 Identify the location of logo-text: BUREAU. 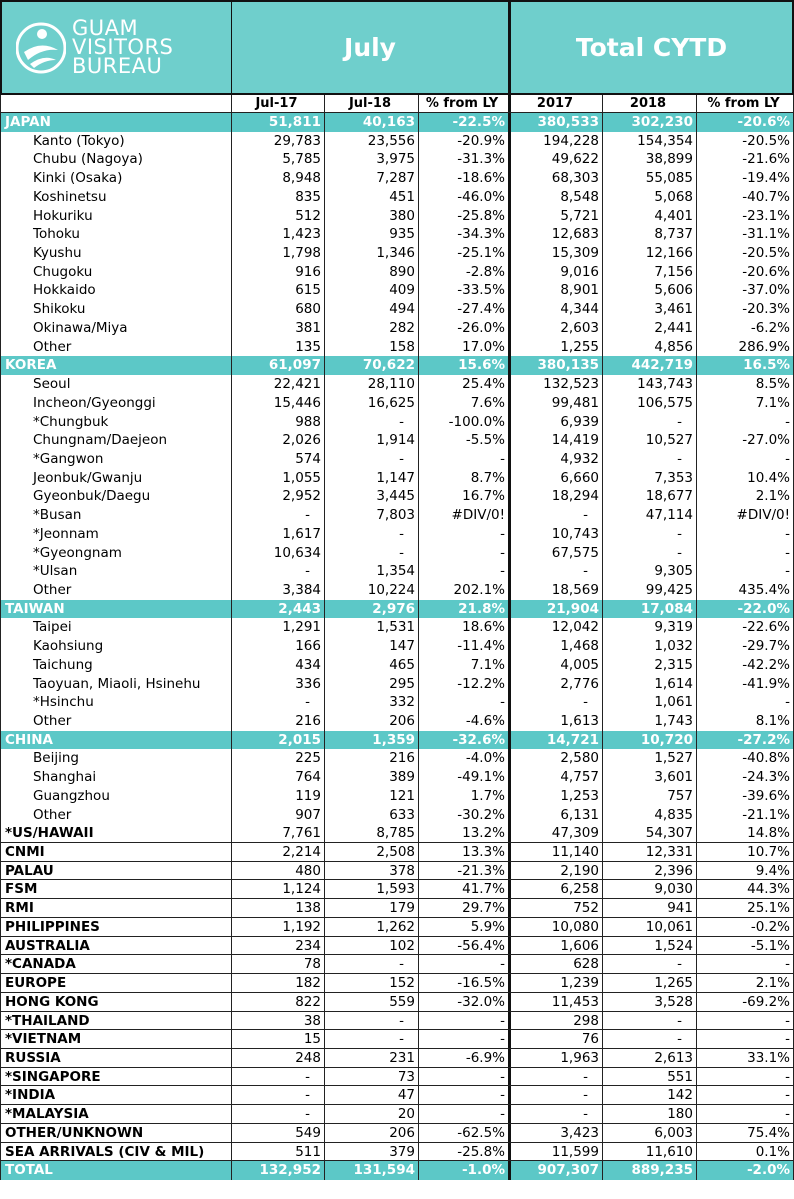
(117, 66).